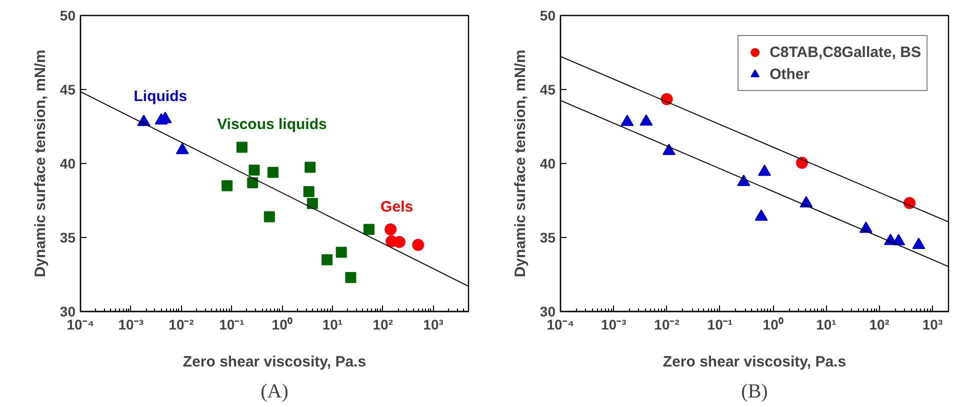 This screenshot has width=960, height=407. I want to click on series-label: Gels, so click(397, 207).